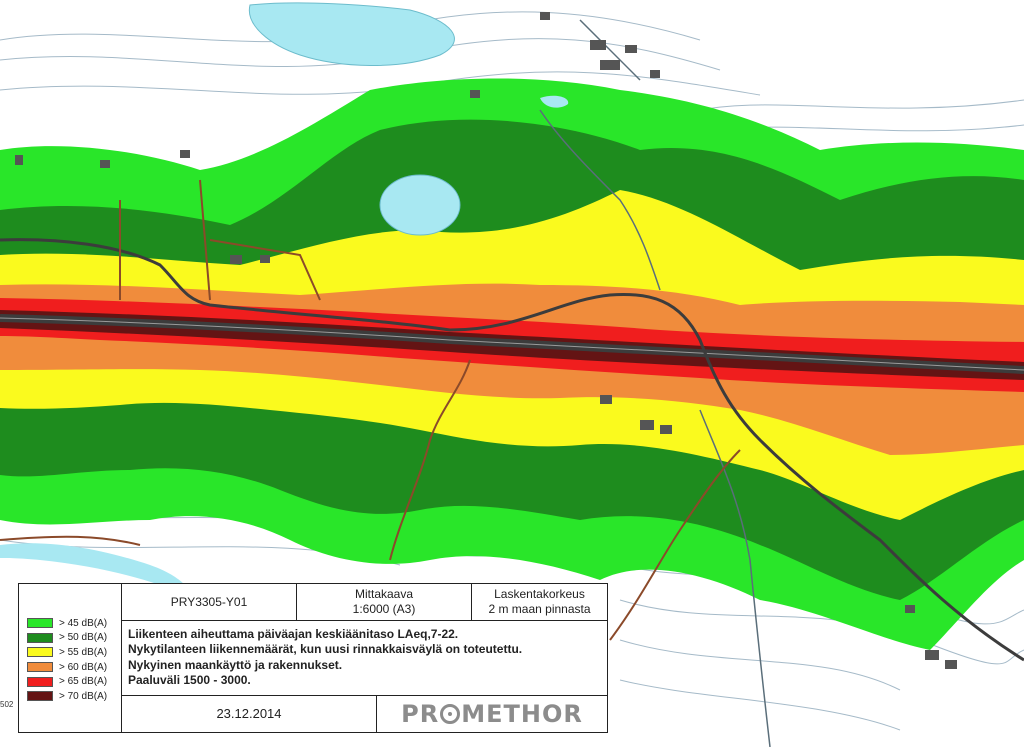 Image resolution: width=1024 pixels, height=747 pixels. I want to click on legend-item: > 70 dB(A), so click(74, 696).